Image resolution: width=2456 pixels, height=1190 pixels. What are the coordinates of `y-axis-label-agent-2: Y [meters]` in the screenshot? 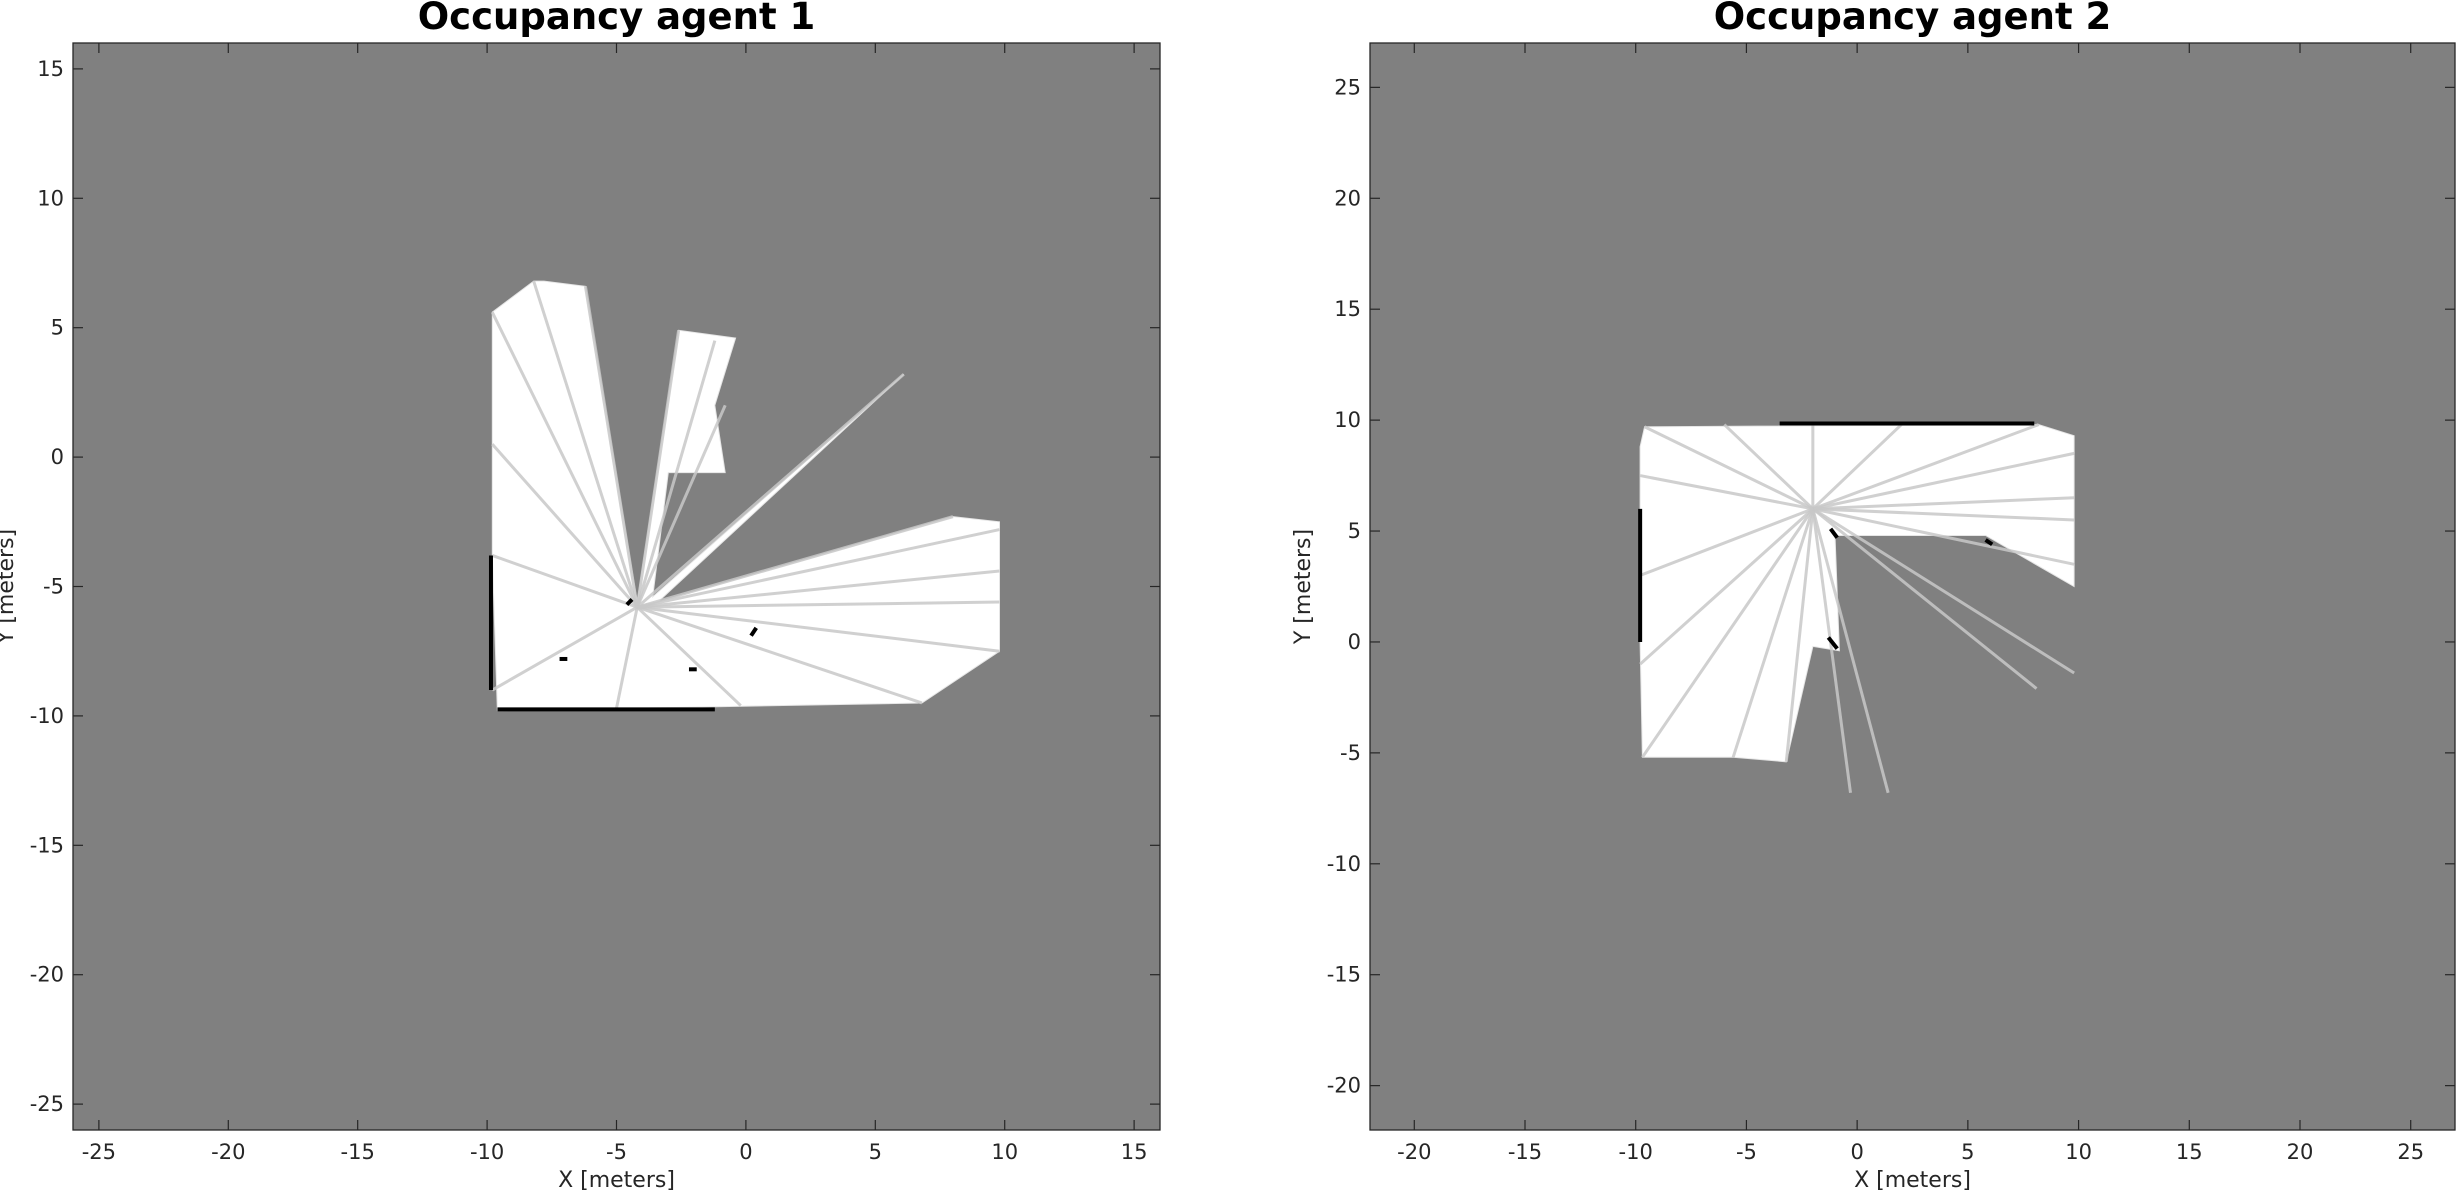 It's located at (1303, 587).